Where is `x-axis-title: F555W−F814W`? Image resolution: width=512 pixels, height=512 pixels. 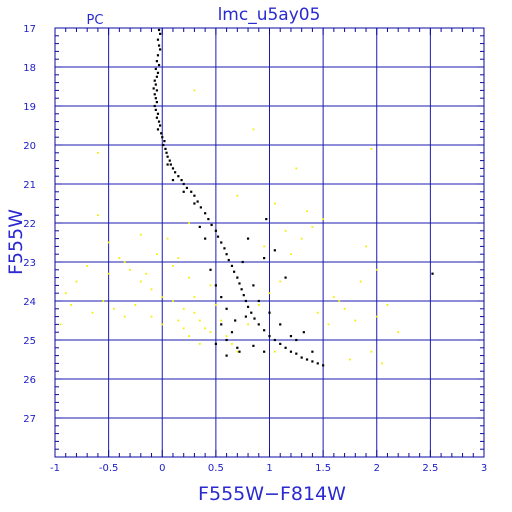 x-axis-title: F555W−F814W is located at coordinates (272, 494).